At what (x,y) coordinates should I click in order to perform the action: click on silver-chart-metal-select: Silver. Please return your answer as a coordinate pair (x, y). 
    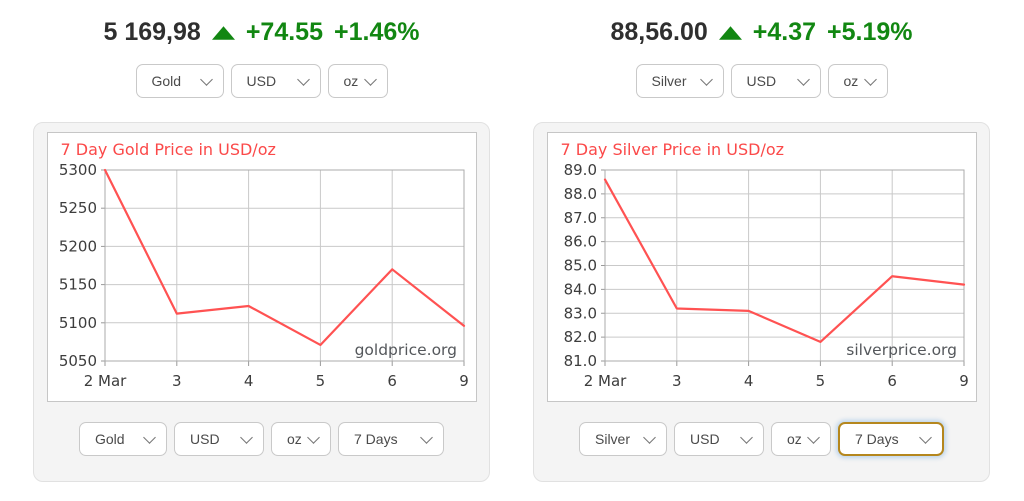
    Looking at the image, I should click on (623, 439).